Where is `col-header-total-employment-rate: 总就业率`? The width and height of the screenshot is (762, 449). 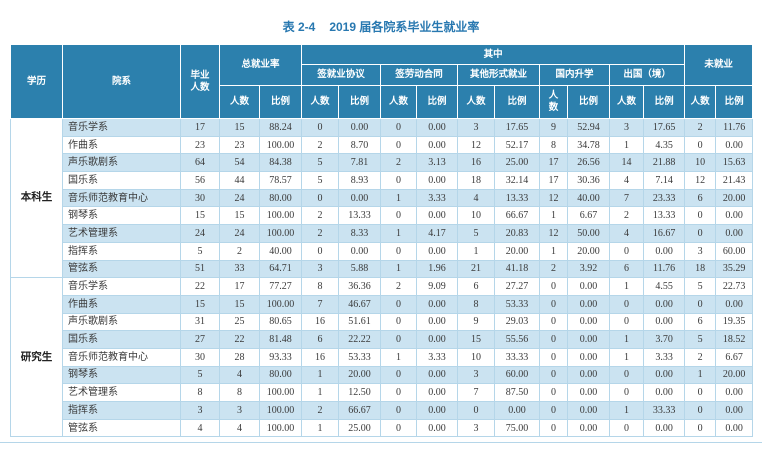 col-header-total-employment-rate: 总就业率 is located at coordinates (260, 65).